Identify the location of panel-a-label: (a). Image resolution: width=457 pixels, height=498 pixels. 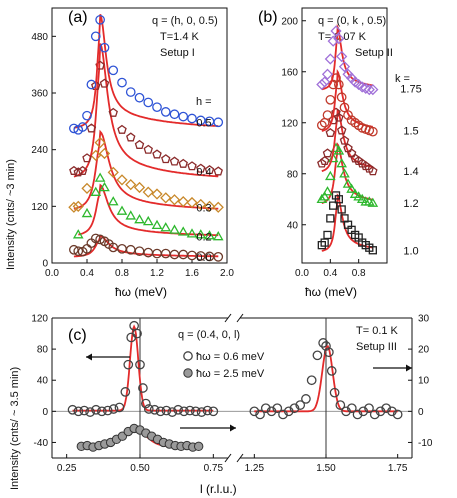
(78, 17).